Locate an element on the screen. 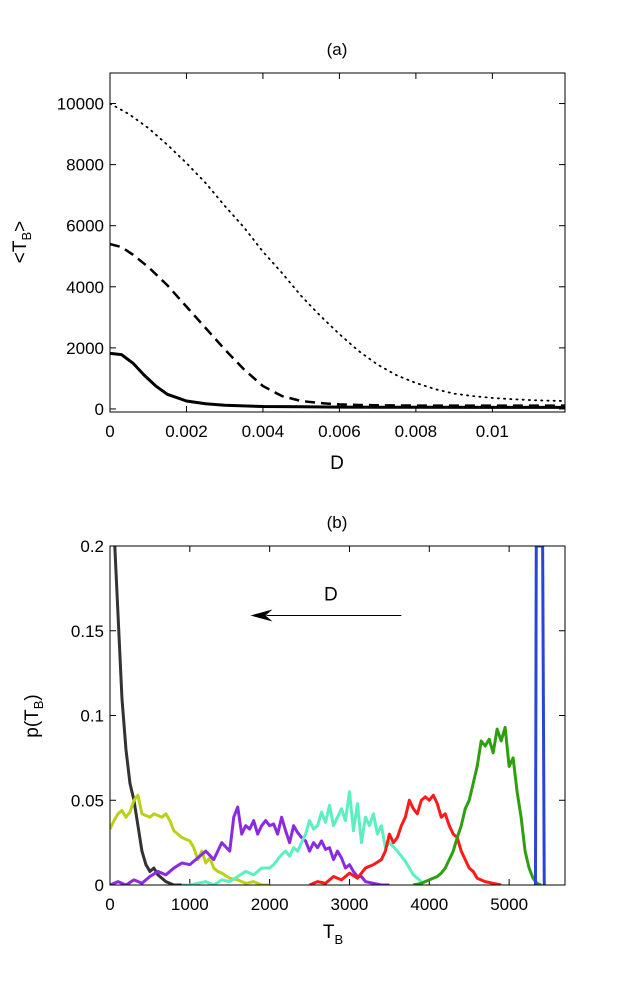  y-tick-label: 0.2 is located at coordinates (92, 546).